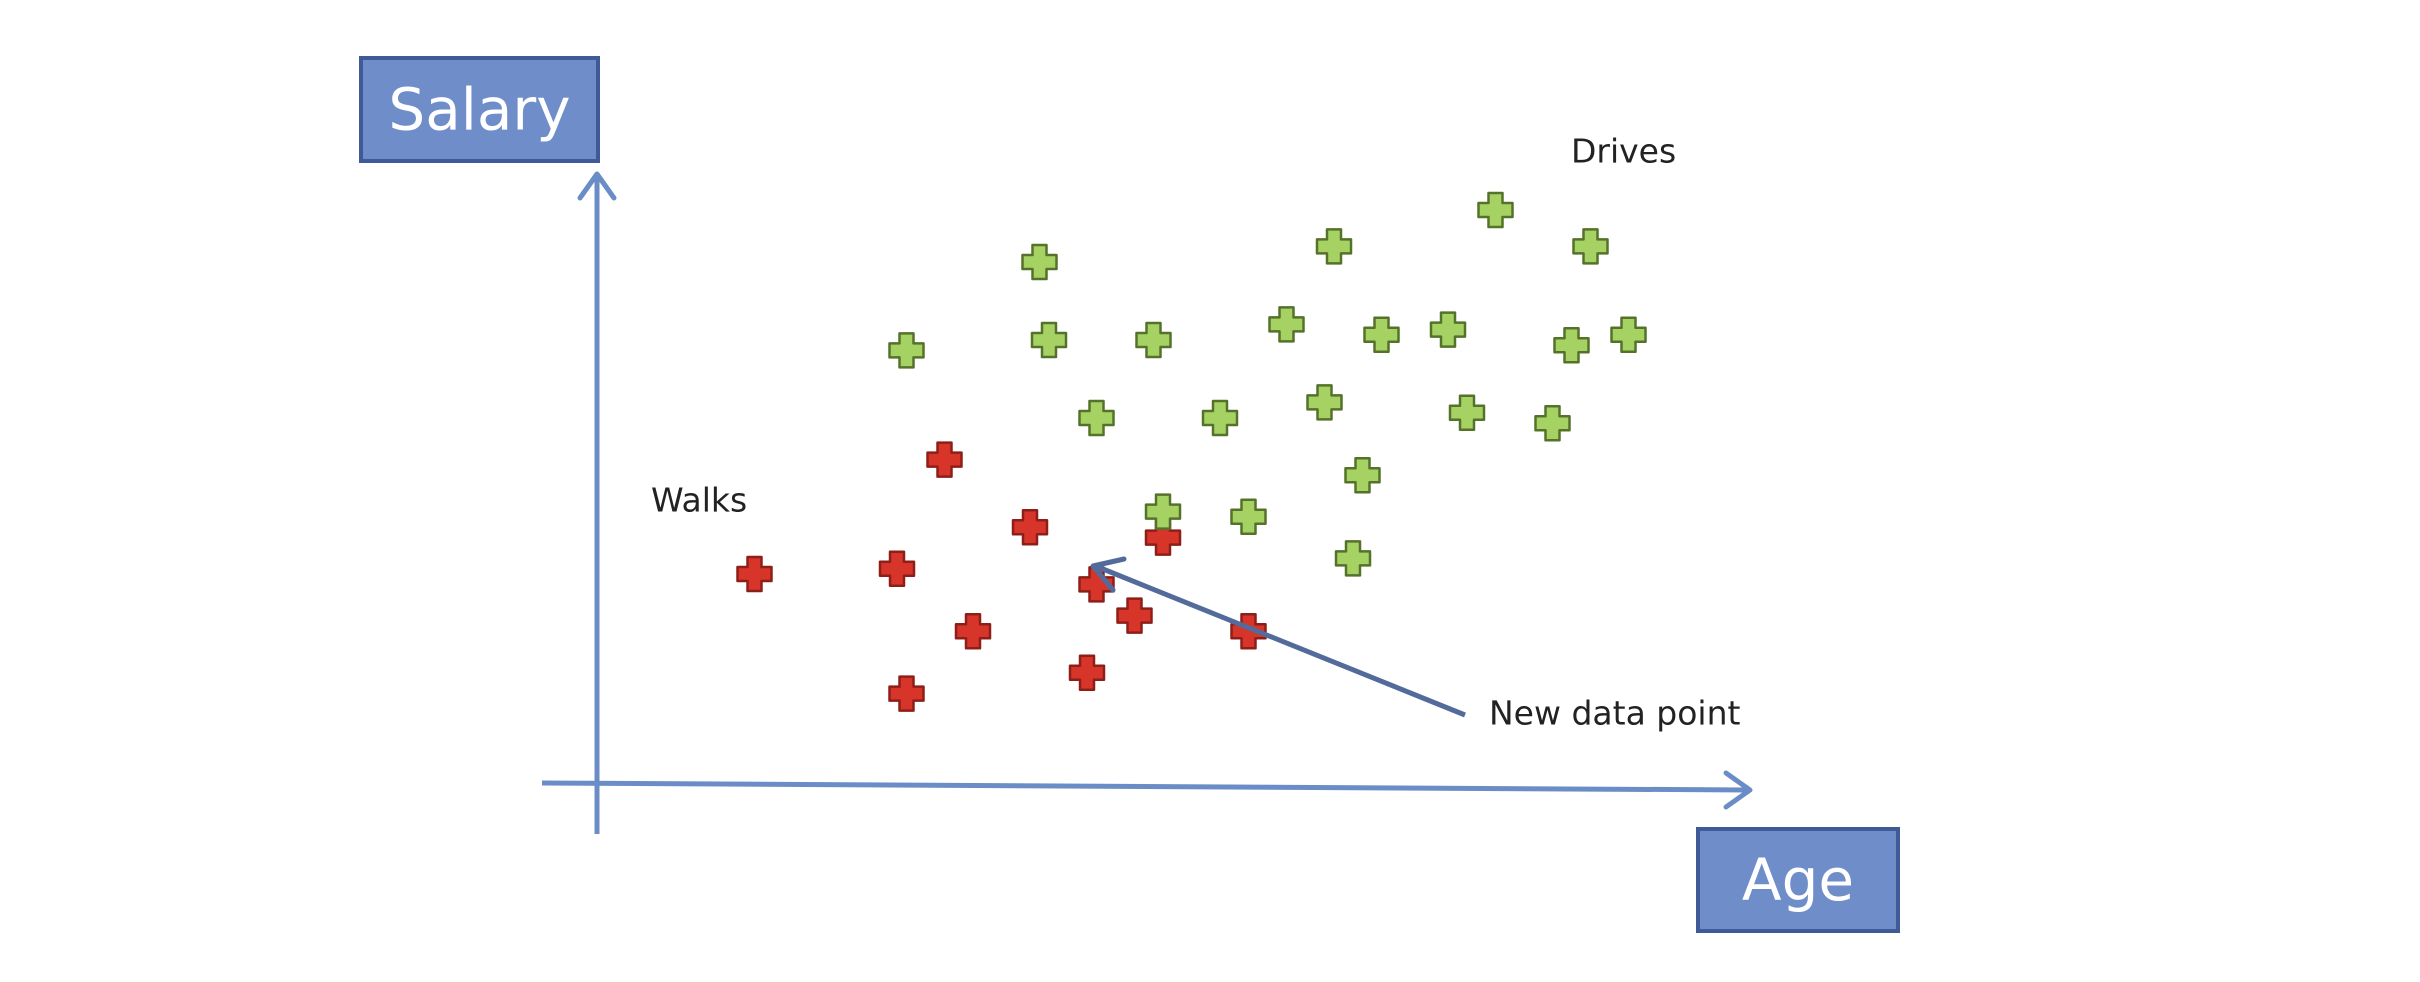 The height and width of the screenshot is (982, 2420). What do you see at coordinates (1145, 786) in the screenshot?
I see `x-axis-line` at bounding box center [1145, 786].